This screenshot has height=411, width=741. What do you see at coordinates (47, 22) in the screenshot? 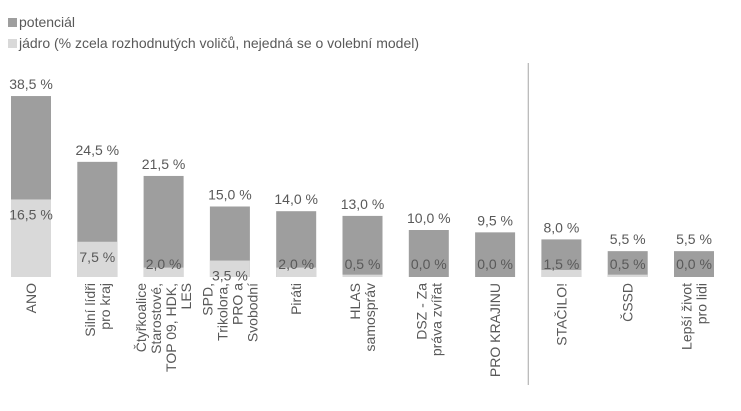
I see `legend-label-potential: potenciál` at bounding box center [47, 22].